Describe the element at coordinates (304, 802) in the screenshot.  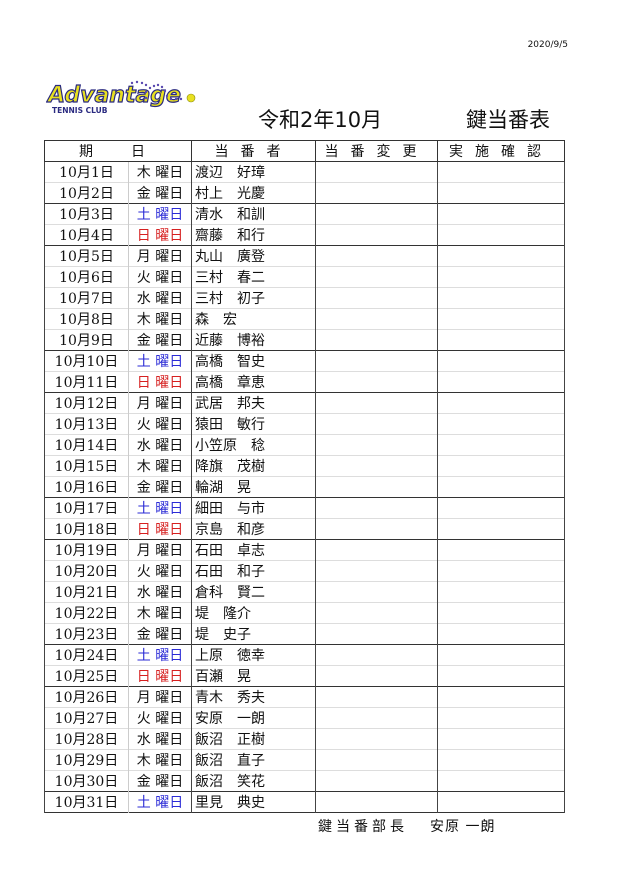
I see `table-row: 10月31日土 曜日 里見 典史` at that location.